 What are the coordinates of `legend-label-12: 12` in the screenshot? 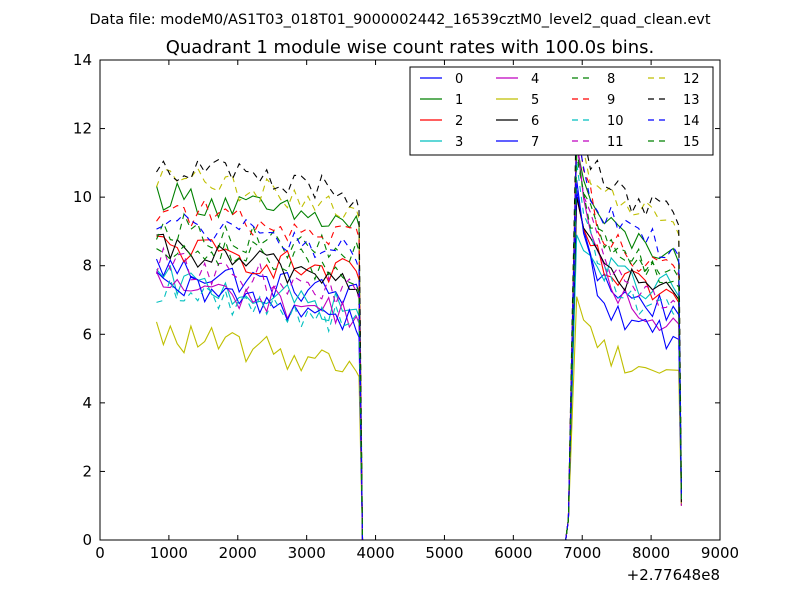 It's located at (691, 79).